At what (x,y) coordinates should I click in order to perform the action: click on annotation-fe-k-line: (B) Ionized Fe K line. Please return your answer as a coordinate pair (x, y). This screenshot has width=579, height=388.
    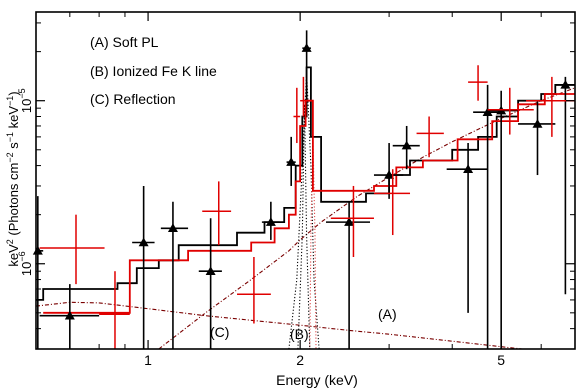
    Looking at the image, I should click on (153, 71).